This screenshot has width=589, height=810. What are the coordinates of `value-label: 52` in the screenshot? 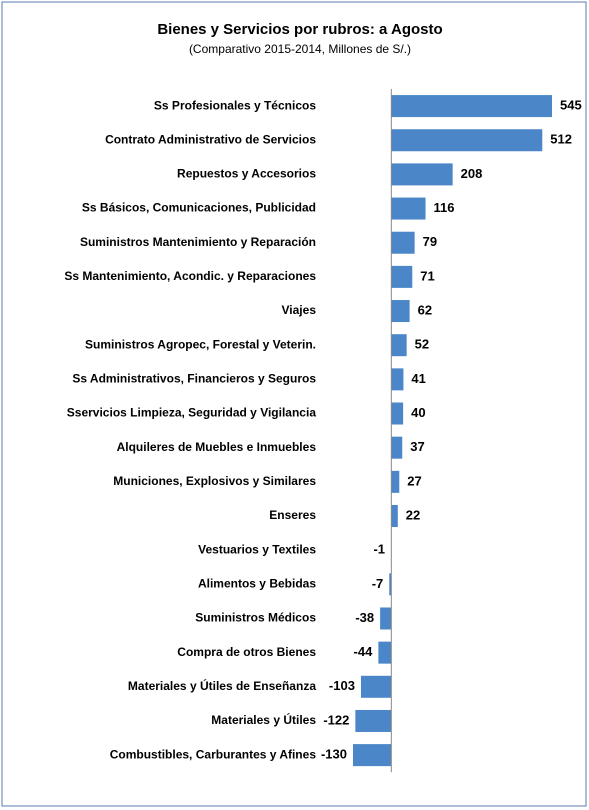 It's located at (422, 344).